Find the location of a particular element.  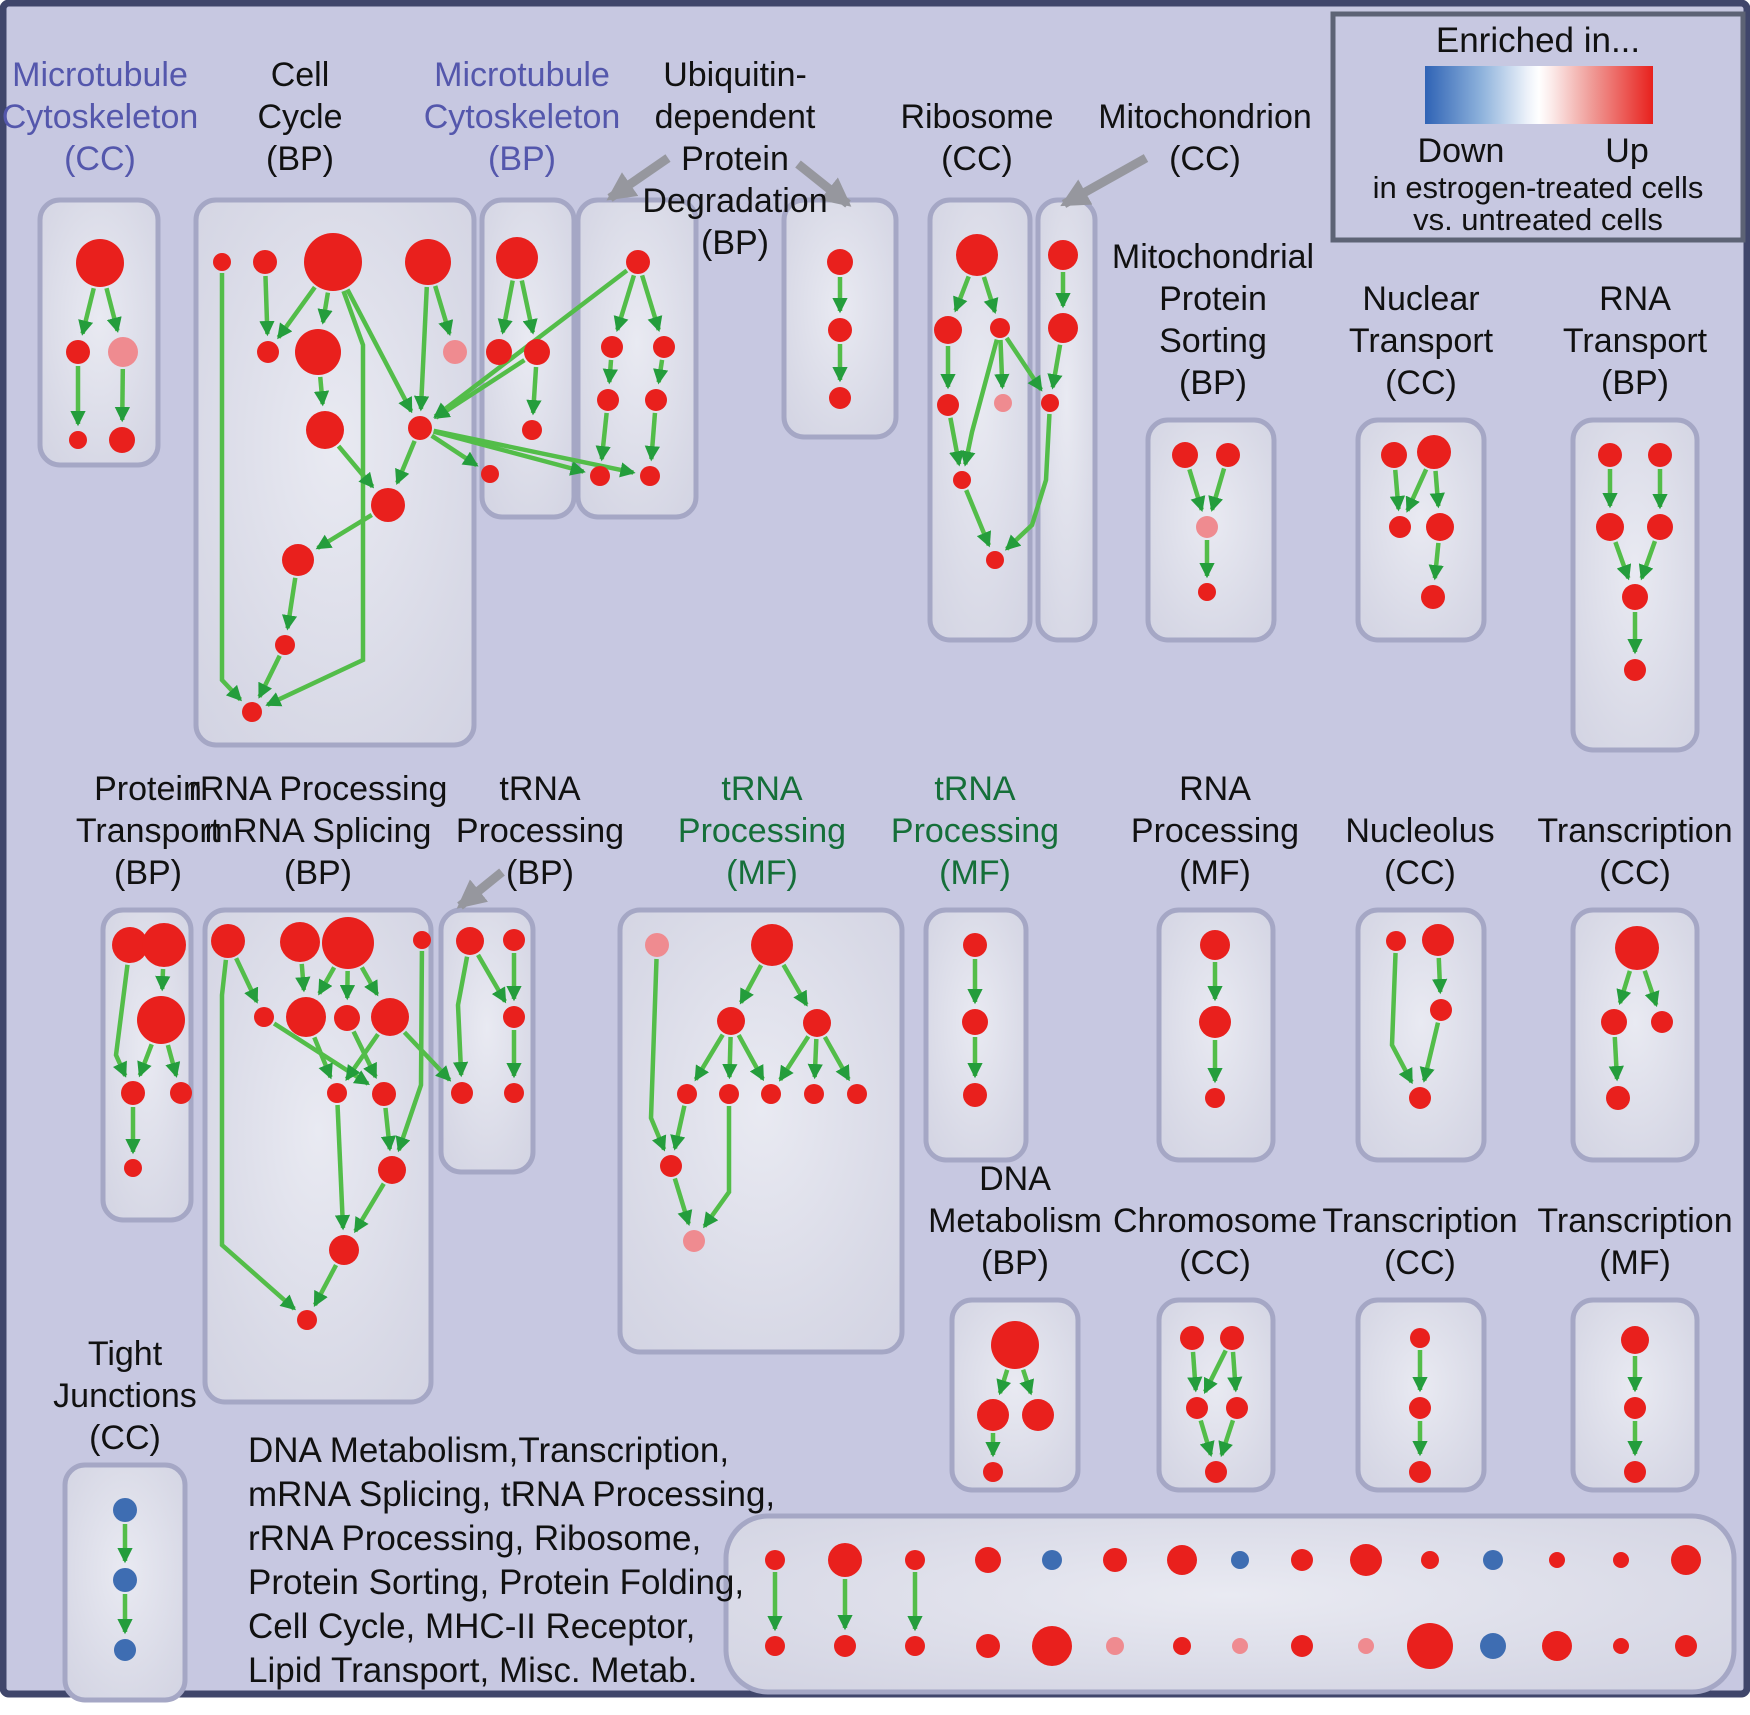

cluster-label-ubiquitin-degradation-box1: (BP) is located at coordinates (735, 243).